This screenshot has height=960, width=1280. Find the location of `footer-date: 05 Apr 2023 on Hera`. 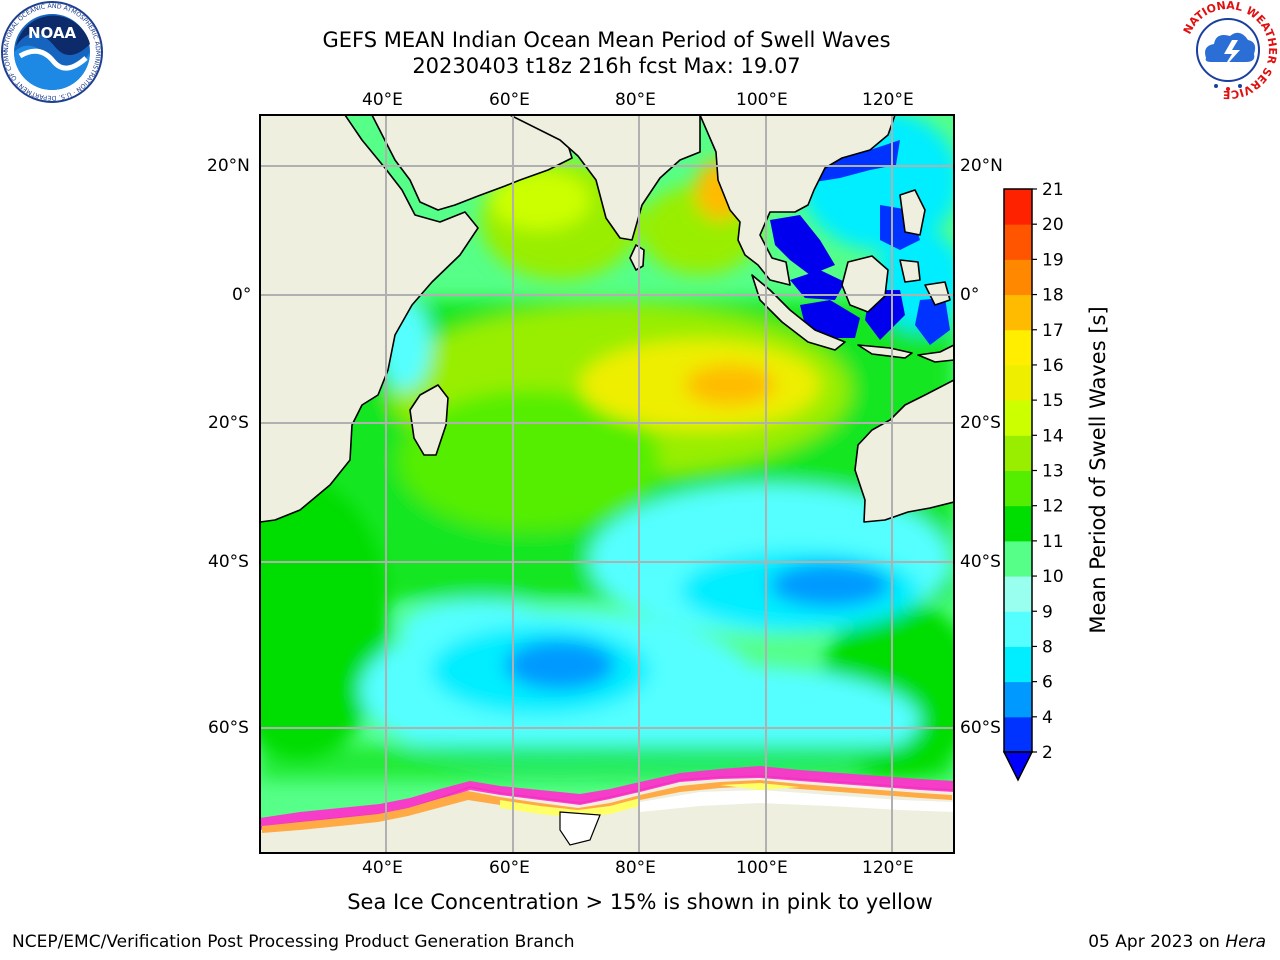

footer-date: 05 Apr 2023 on Hera is located at coordinates (1177, 942).